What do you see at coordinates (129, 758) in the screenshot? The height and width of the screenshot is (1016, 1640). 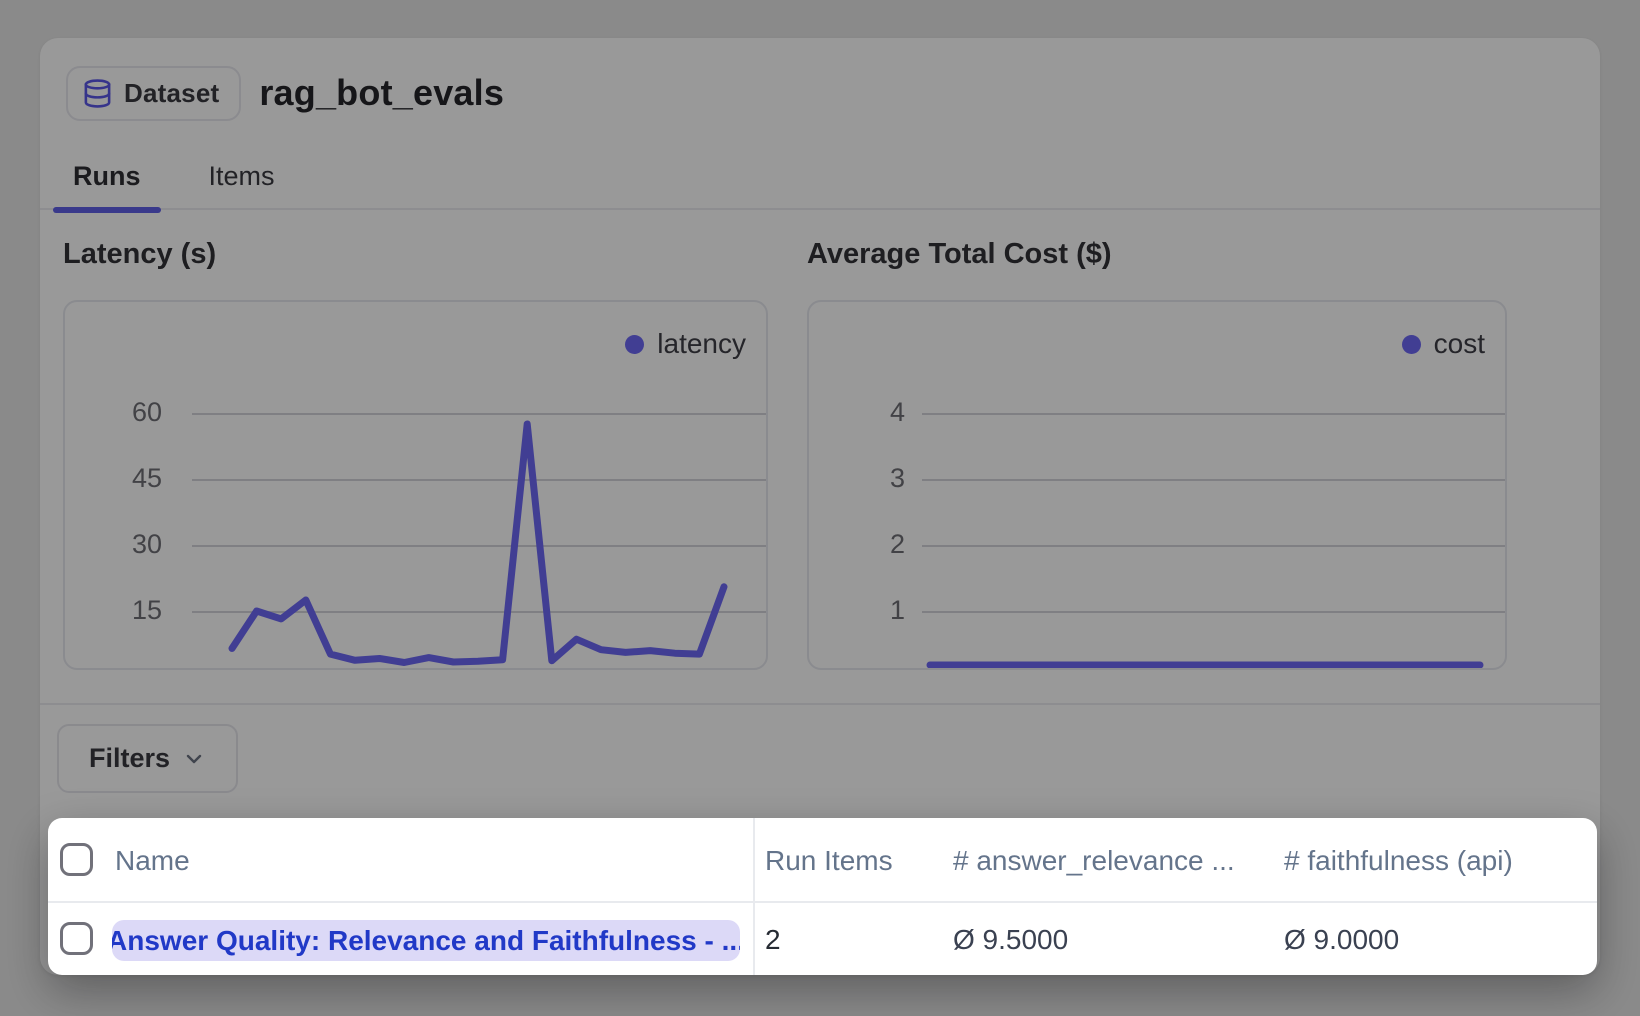 I see `filters-button-label: Filters` at bounding box center [129, 758].